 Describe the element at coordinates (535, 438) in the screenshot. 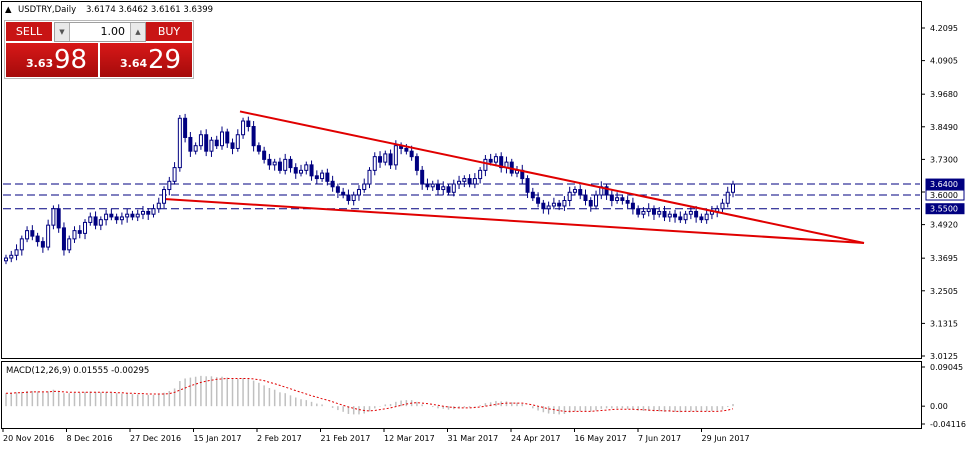

I see `x-tick-label: 24 Apr 2017` at that location.